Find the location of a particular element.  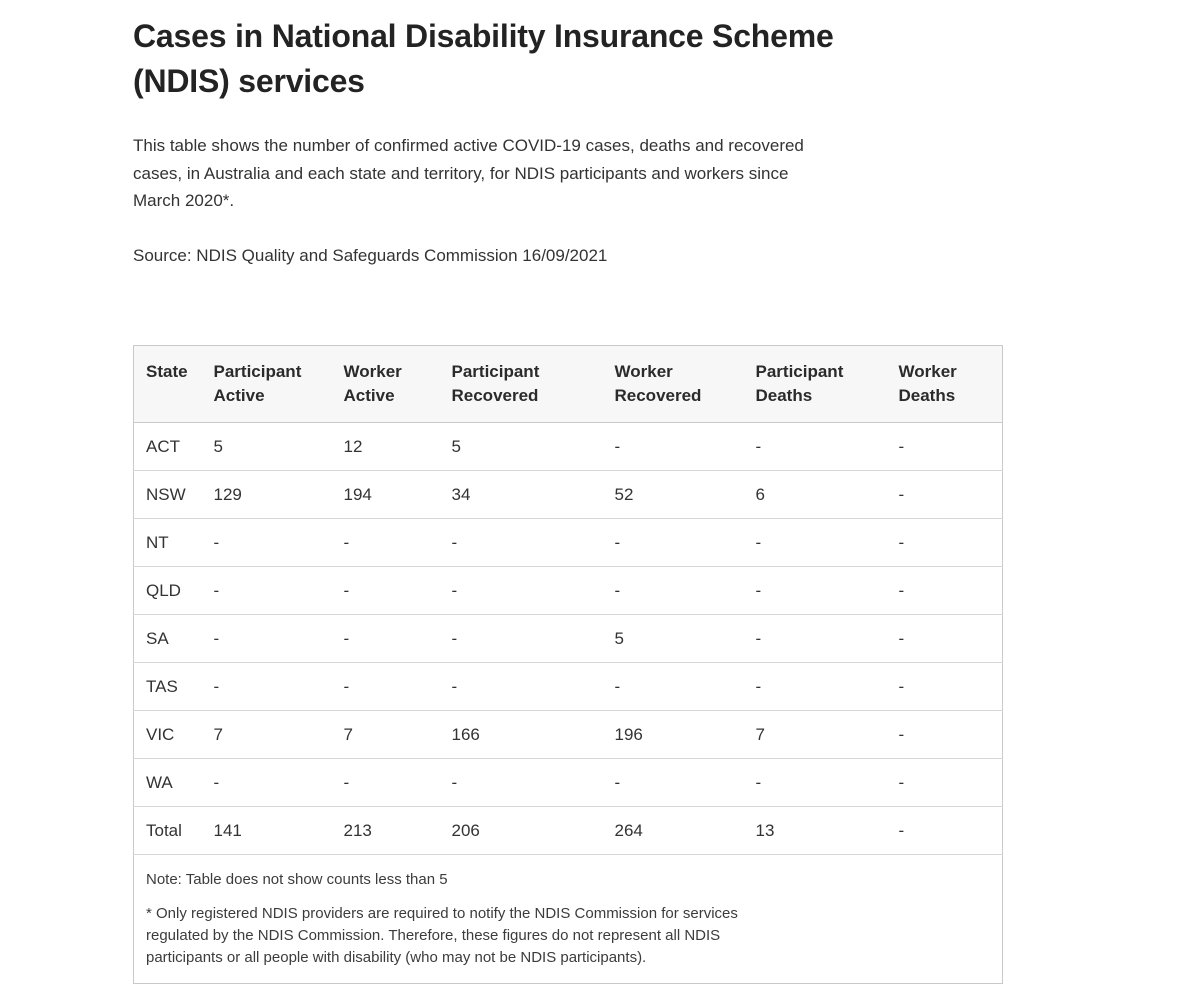

table-row-sa: SA - - - 5 - - is located at coordinates (568, 637).